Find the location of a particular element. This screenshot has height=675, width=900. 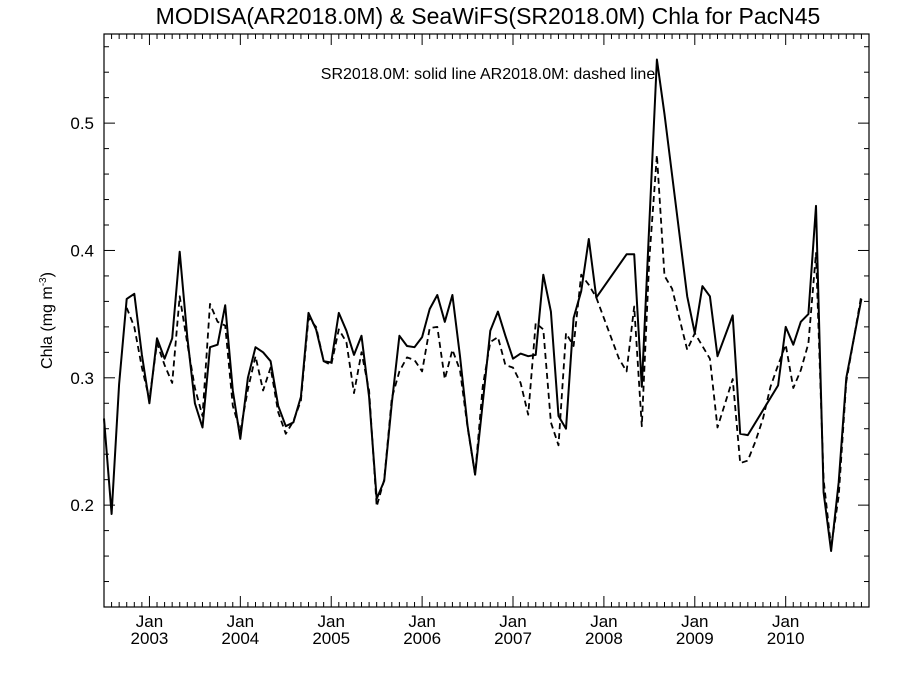

x-tick-year: 2008 is located at coordinates (604, 638).